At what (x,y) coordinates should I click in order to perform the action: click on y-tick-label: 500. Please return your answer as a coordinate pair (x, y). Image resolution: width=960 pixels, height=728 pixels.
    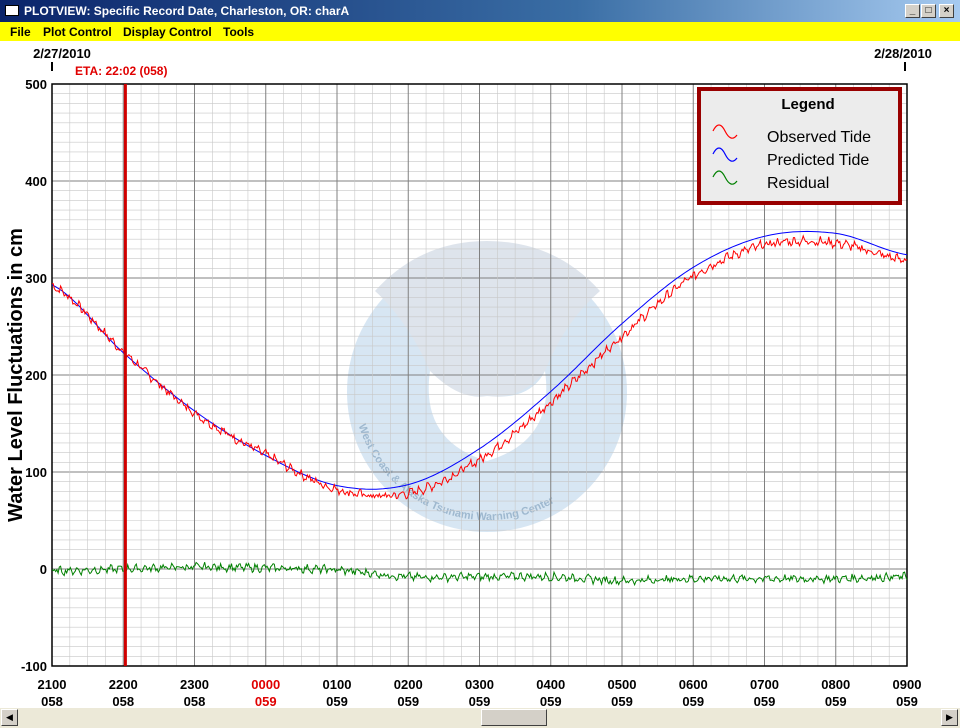
    Looking at the image, I should click on (36, 84).